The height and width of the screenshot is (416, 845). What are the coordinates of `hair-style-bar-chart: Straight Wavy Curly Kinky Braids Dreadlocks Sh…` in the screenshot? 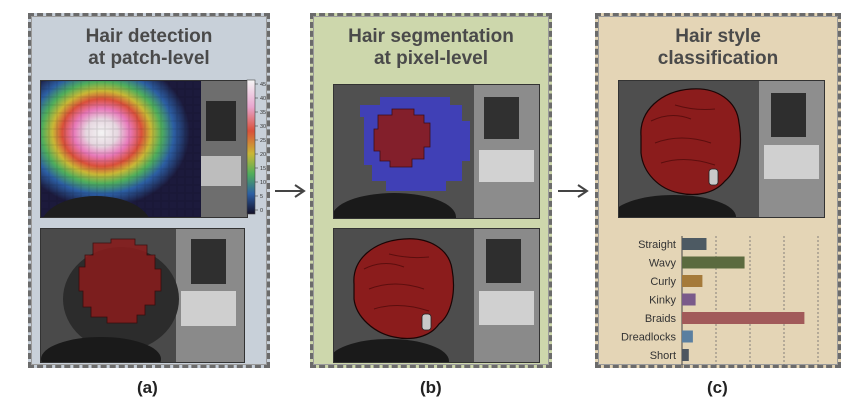 It's located at (720, 302).